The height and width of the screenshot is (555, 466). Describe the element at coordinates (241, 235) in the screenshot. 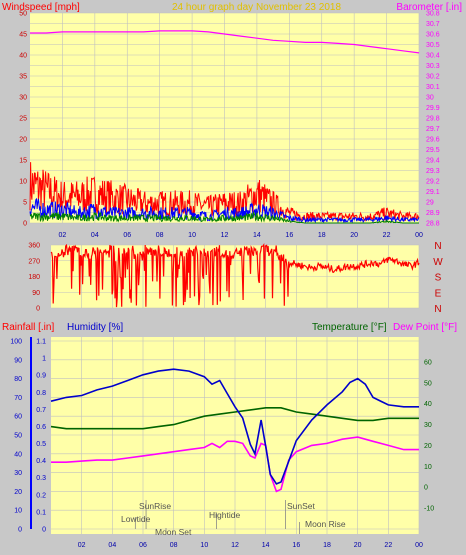

I see `wind-x-tick-labels: 02 04 06 08 10 12 14 16 18 20 22 00` at that location.